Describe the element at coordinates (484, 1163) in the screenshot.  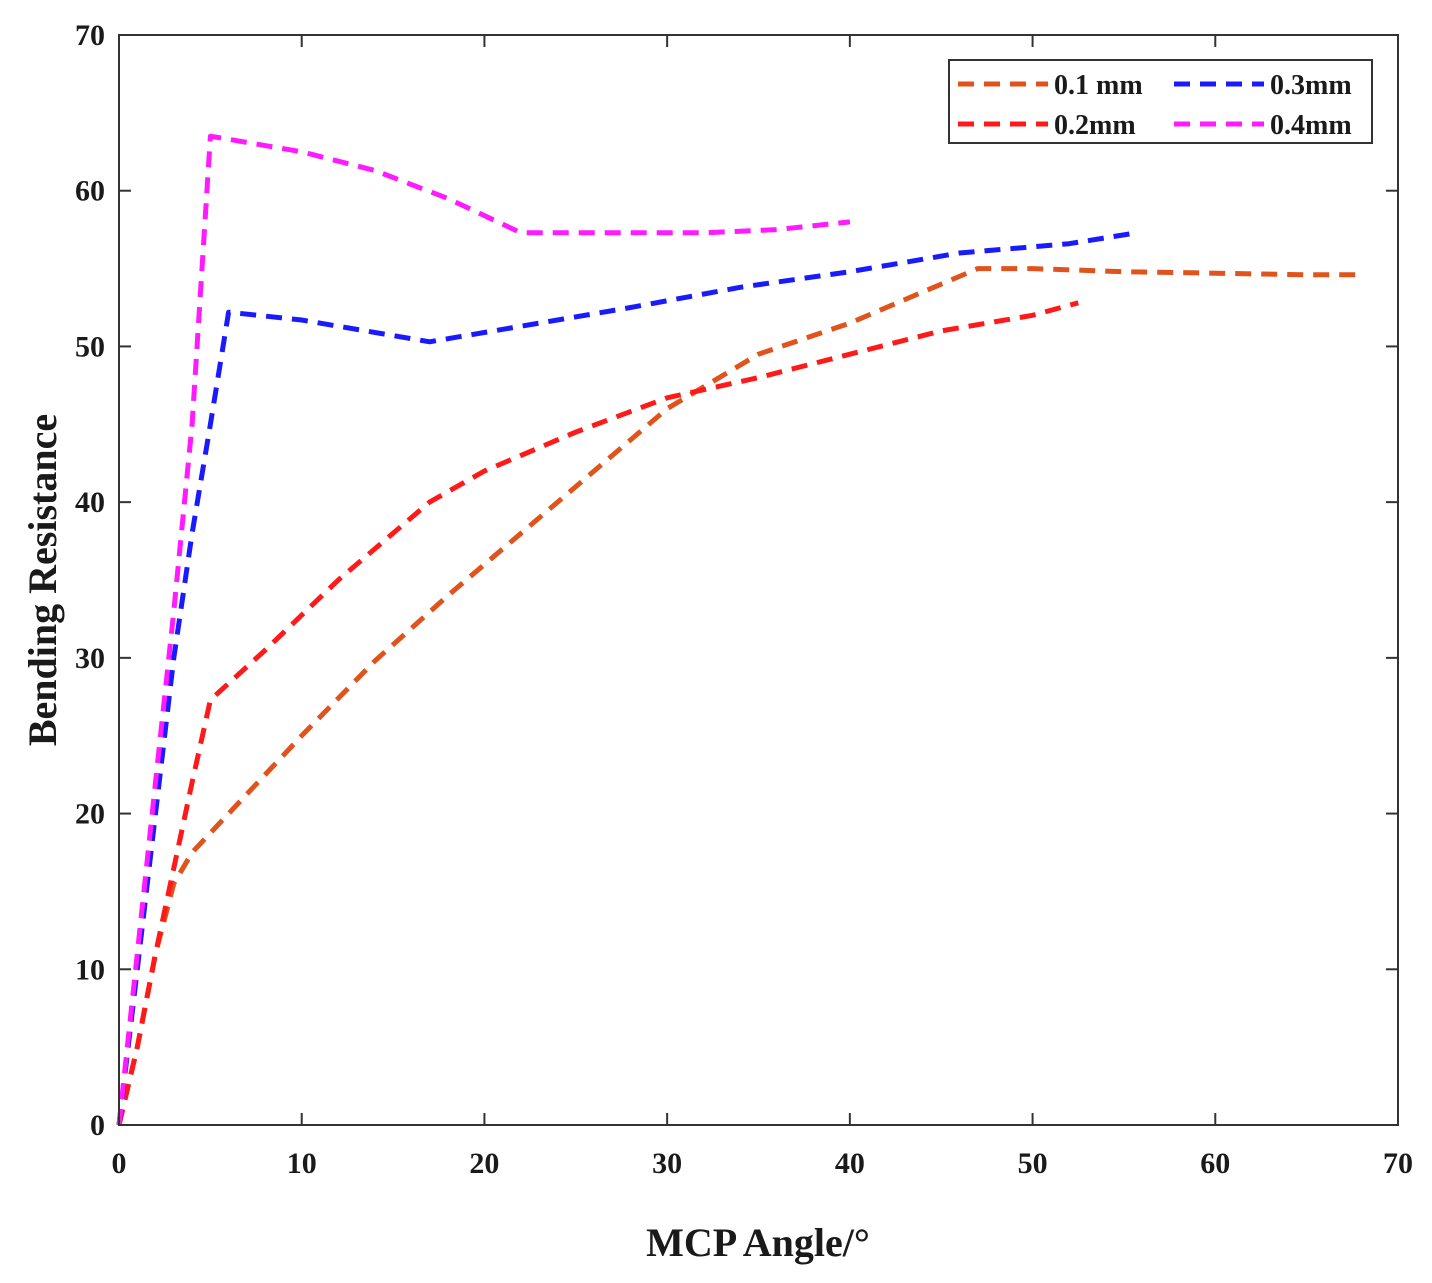
I see `x-tick-label: 20` at that location.